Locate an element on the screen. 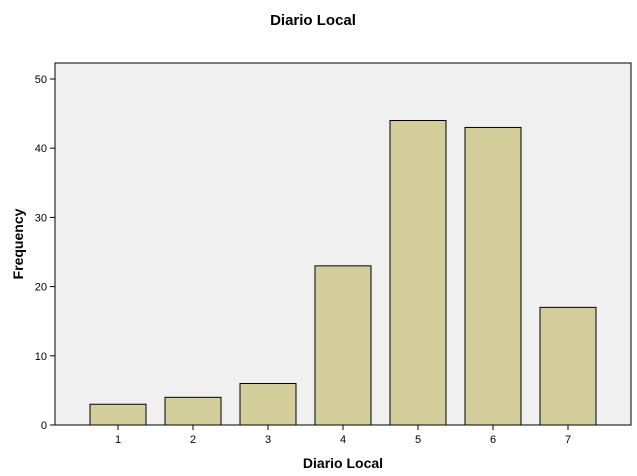 This screenshot has width=637, height=476. x-tick-label: 1 is located at coordinates (118, 440).